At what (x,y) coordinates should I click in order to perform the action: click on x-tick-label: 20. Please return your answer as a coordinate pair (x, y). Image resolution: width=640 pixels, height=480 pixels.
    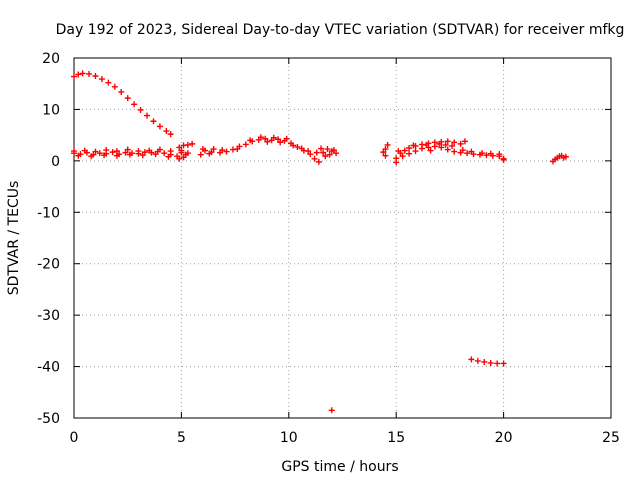
    Looking at the image, I should click on (504, 438).